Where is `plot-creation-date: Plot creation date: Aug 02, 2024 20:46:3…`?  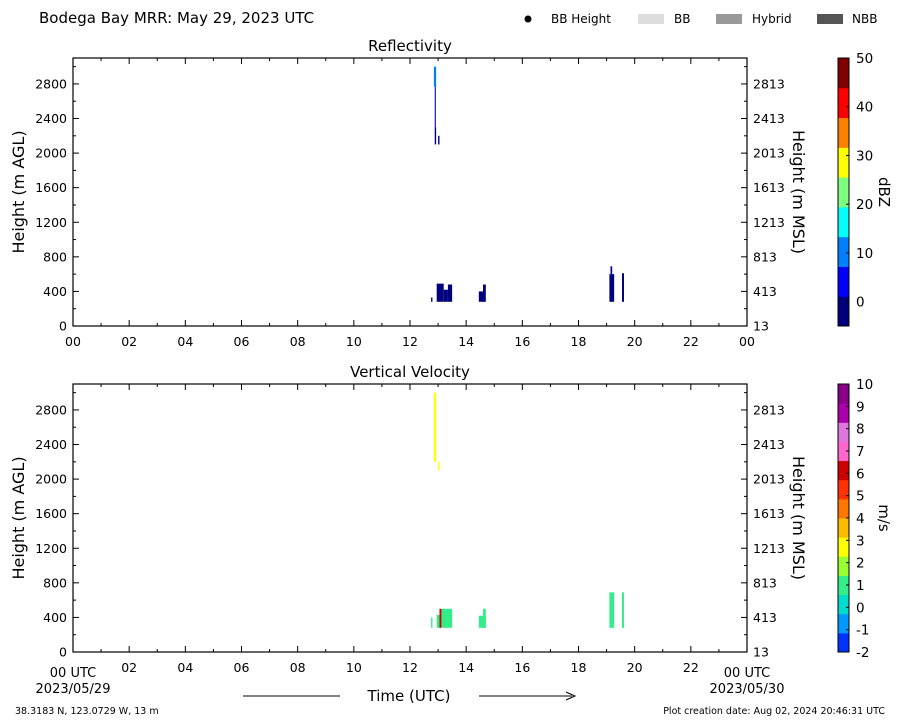 plot-creation-date: Plot creation date: Aug 02, 2024 20:46:3… is located at coordinates (774, 711).